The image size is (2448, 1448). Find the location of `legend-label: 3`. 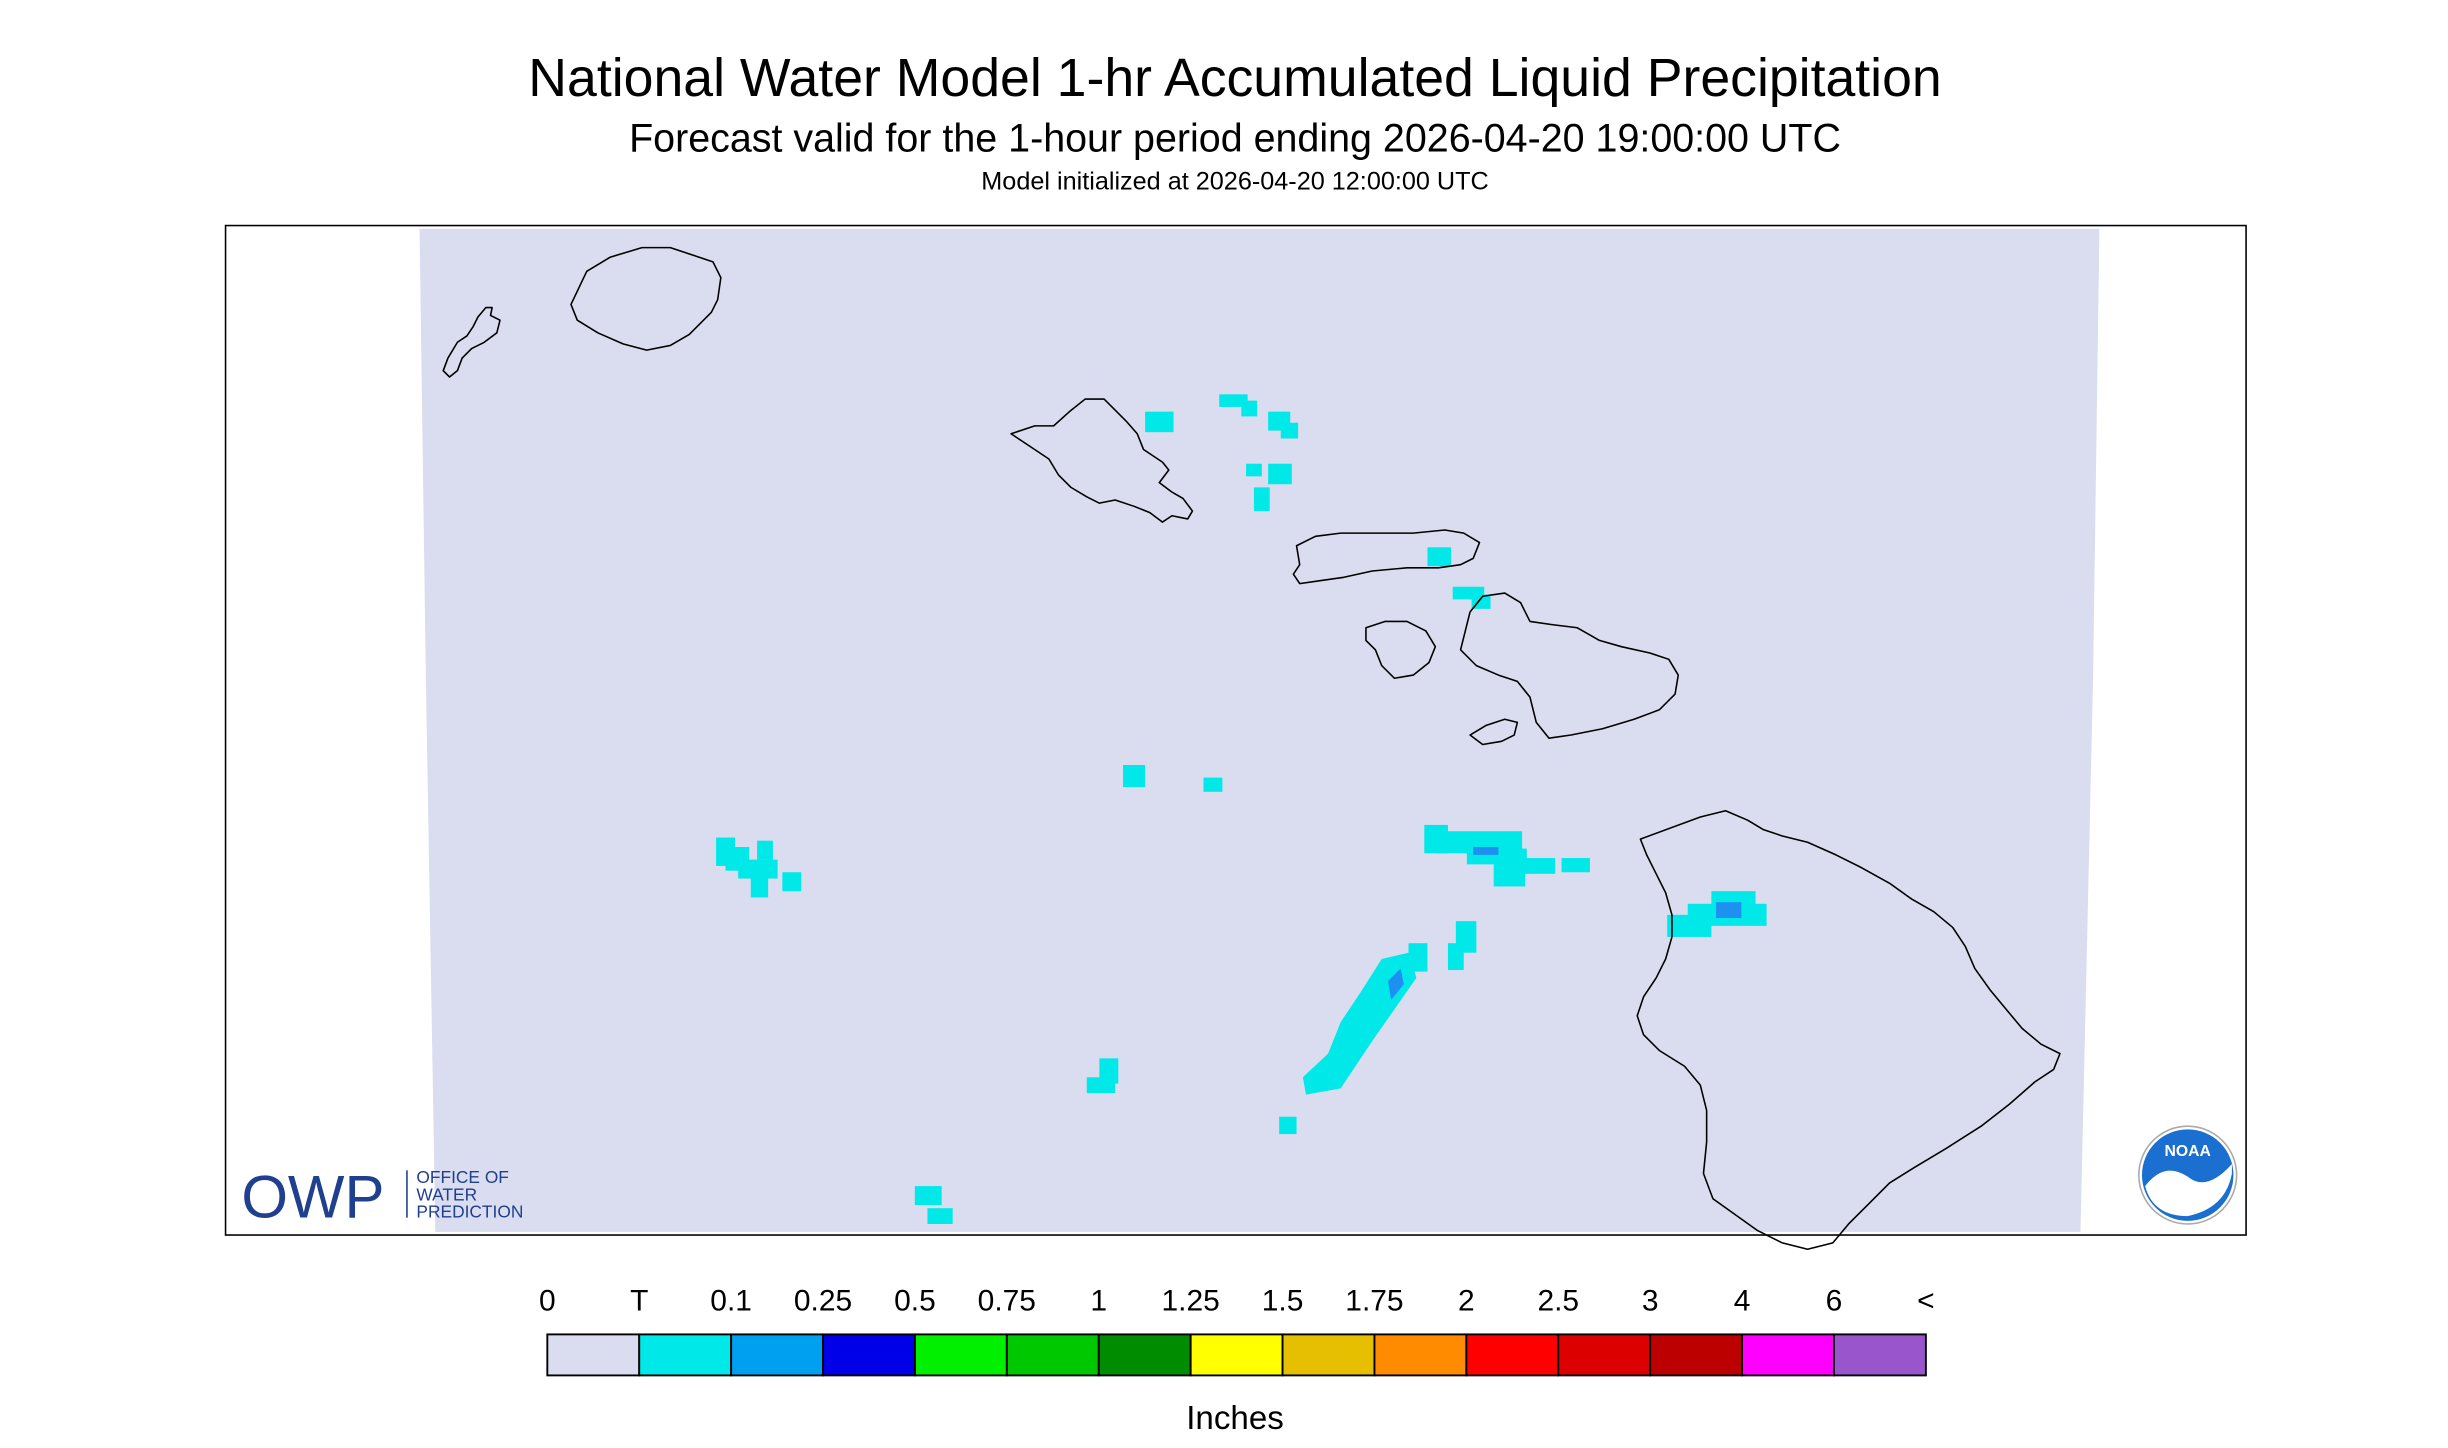

legend-label: 3 is located at coordinates (1650, 1301).